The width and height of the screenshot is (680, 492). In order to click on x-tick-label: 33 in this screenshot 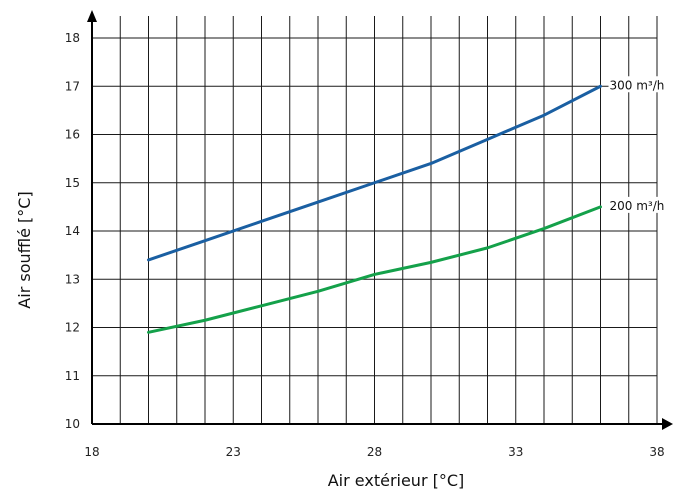, I will do `click(515, 452)`.